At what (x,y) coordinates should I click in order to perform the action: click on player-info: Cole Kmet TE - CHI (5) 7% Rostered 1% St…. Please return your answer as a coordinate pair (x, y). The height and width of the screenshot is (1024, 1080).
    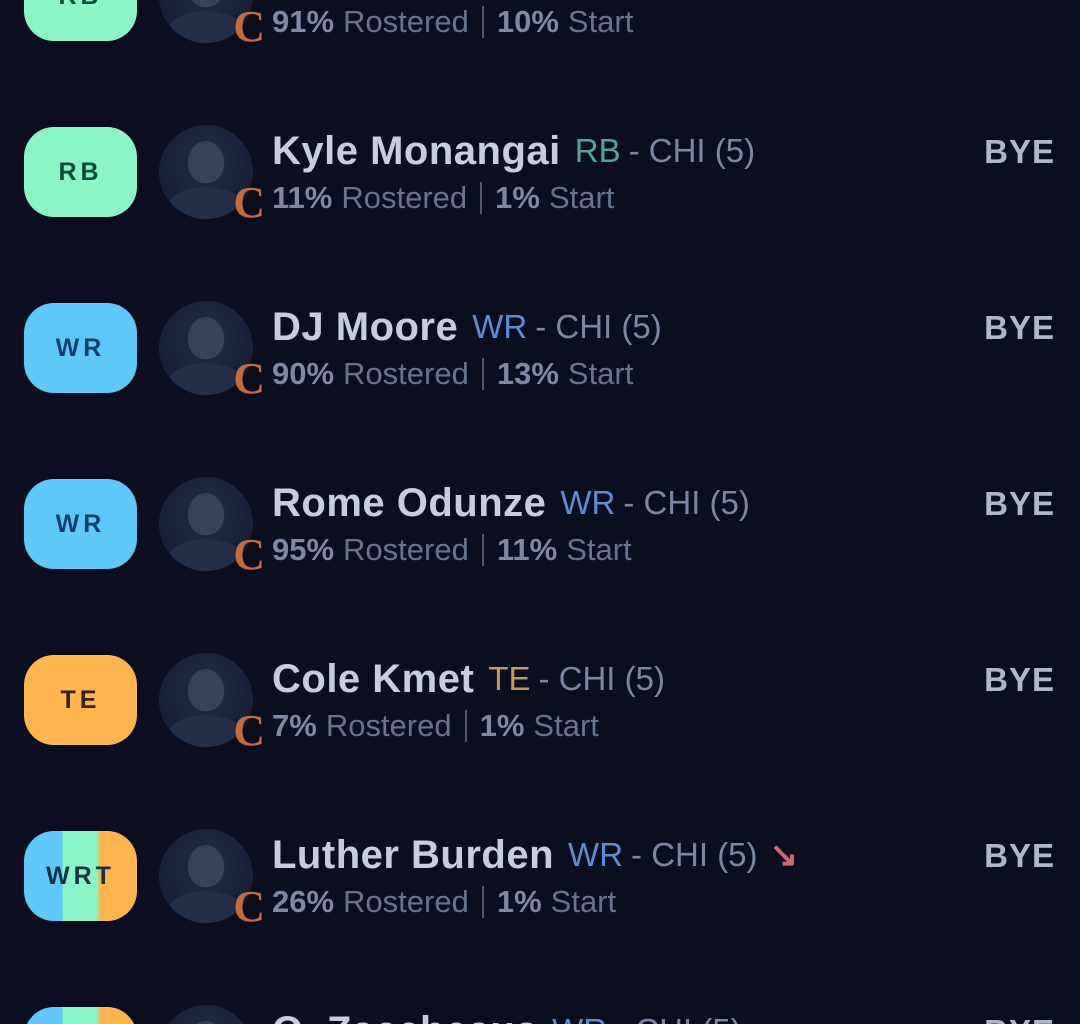
    Looking at the image, I should click on (552, 700).